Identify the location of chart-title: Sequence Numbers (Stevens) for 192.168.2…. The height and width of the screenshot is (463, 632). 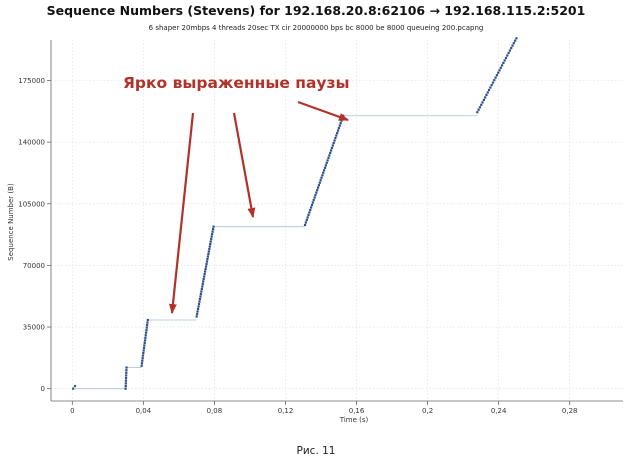
(316, 10).